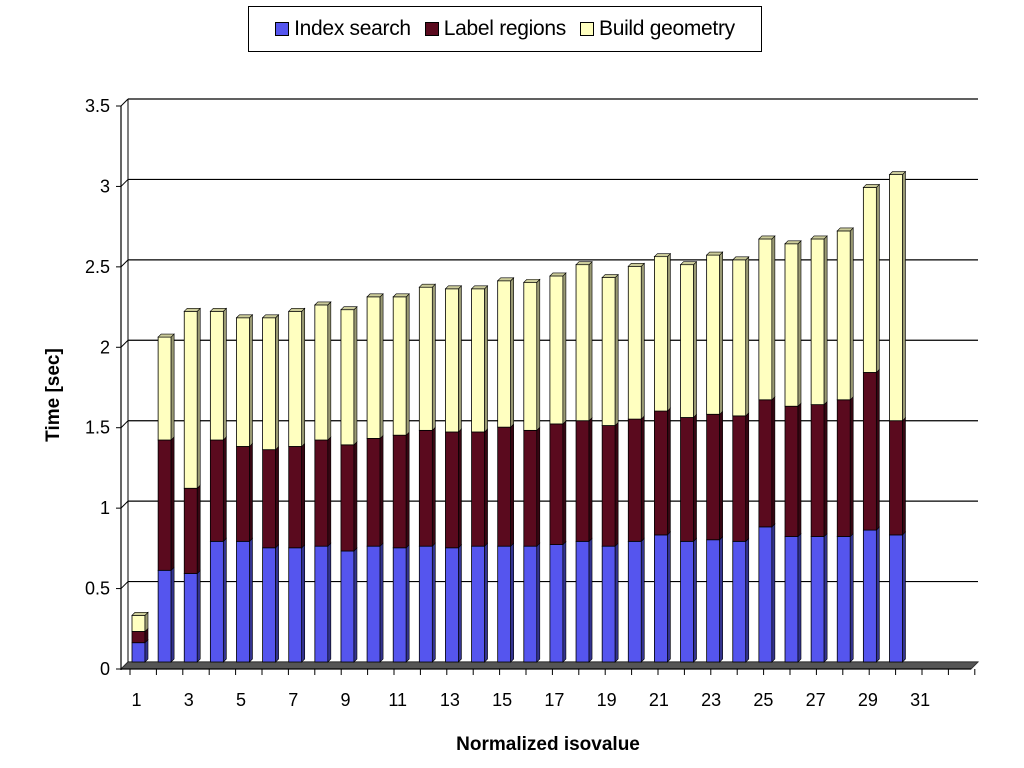 This screenshot has width=1024, height=768. What do you see at coordinates (97, 267) in the screenshot?
I see `y-tick-label: 2.5` at bounding box center [97, 267].